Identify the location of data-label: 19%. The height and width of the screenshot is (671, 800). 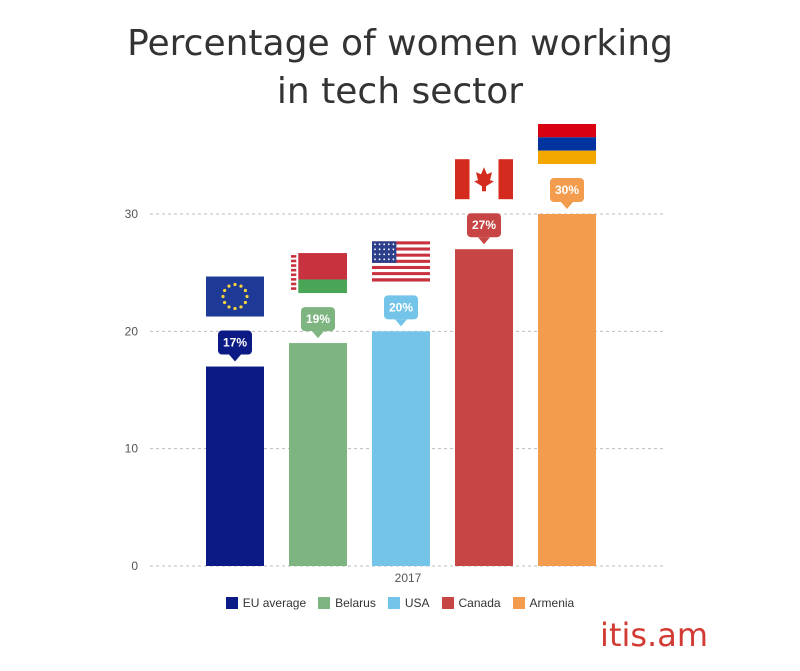
(318, 319).